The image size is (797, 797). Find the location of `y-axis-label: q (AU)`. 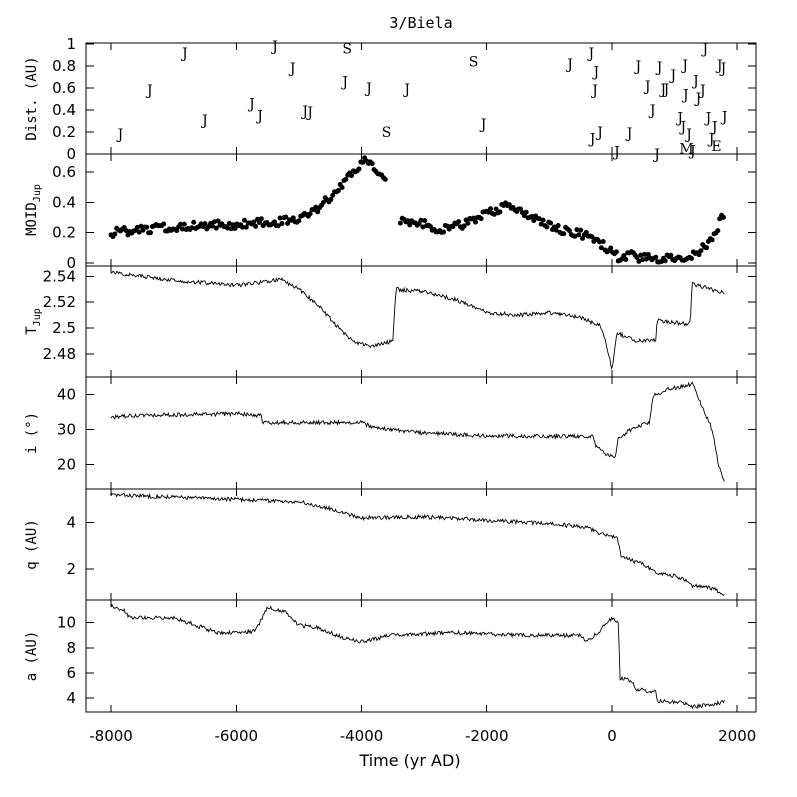

y-axis-label: q (AU) is located at coordinates (32, 544).